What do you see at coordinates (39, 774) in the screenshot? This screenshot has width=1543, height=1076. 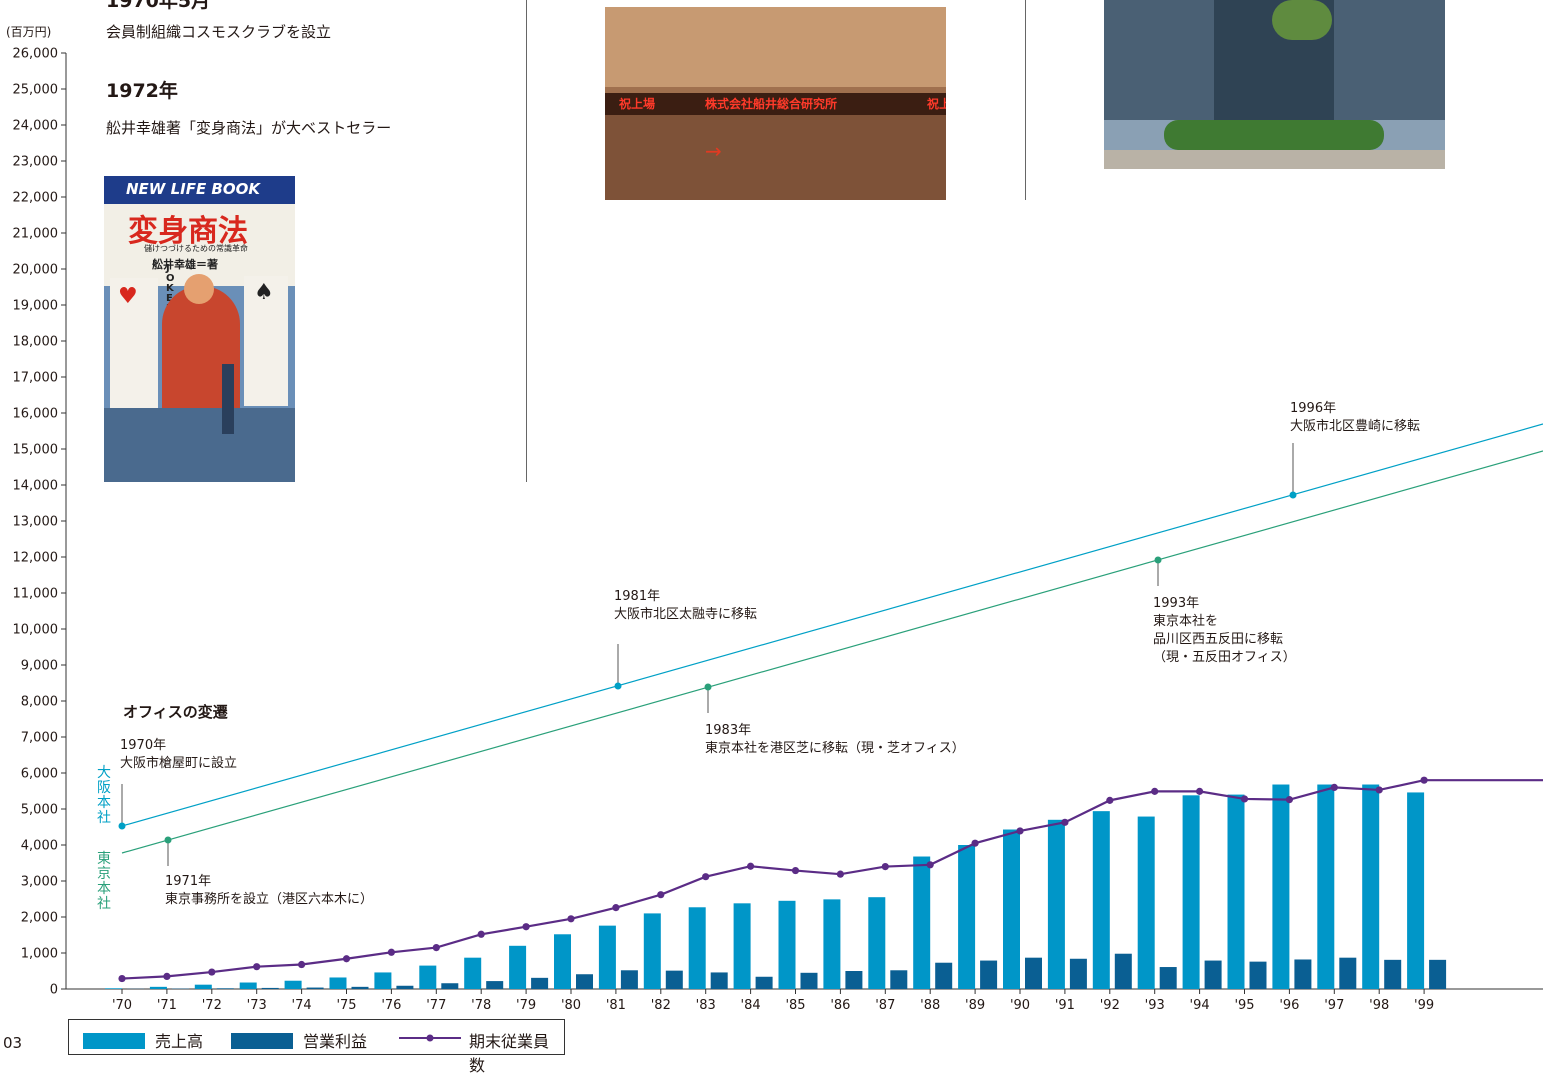 I see `y-tick-label: 6,000` at bounding box center [39, 774].